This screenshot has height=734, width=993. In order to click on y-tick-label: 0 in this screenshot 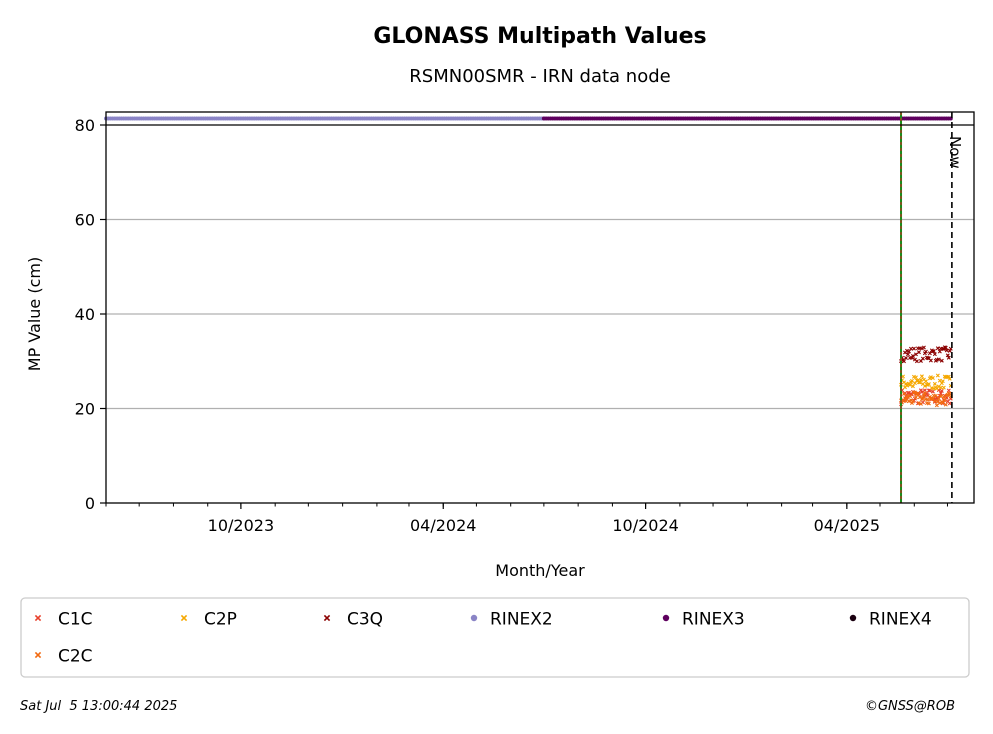, I will do `click(90, 503)`.